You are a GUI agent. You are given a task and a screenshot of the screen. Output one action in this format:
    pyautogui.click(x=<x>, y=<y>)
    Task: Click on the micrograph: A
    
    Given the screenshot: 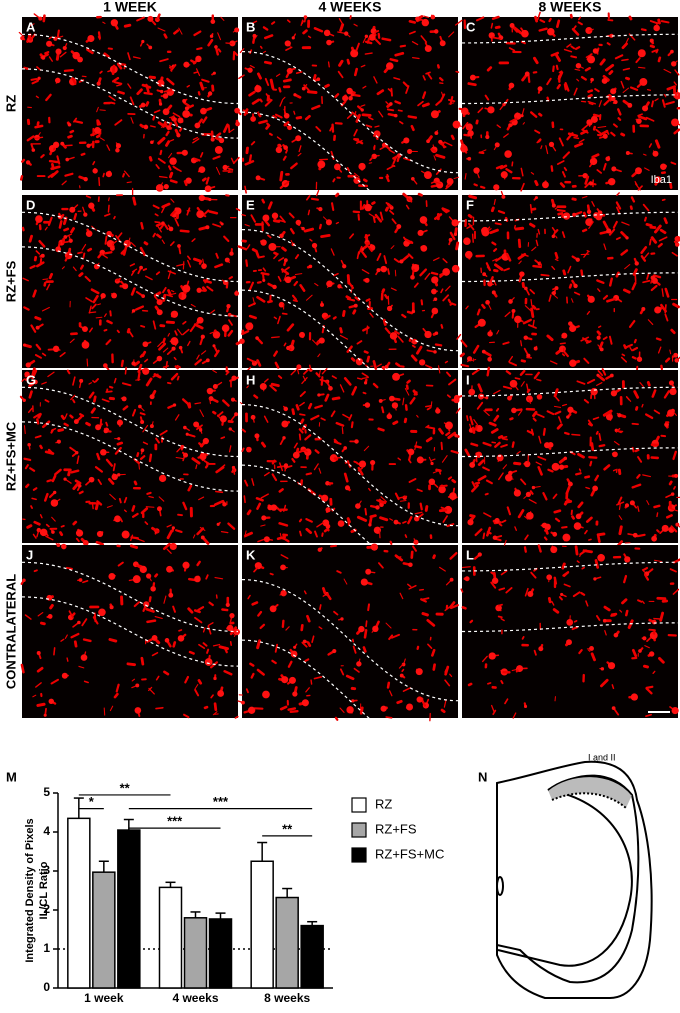 What is the action you would take?
    pyautogui.click(x=129, y=105)
    